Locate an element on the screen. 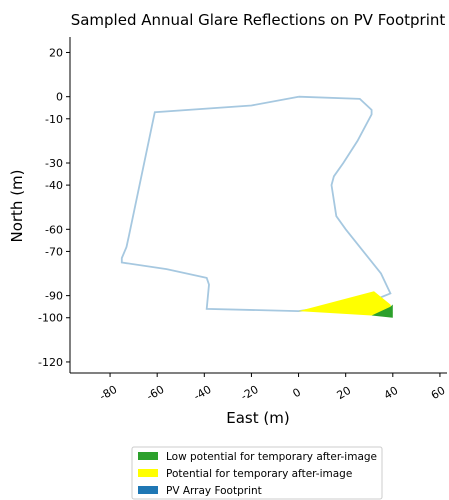 The height and width of the screenshot is (500, 449). x-tick-label: -60 is located at coordinates (155, 393).